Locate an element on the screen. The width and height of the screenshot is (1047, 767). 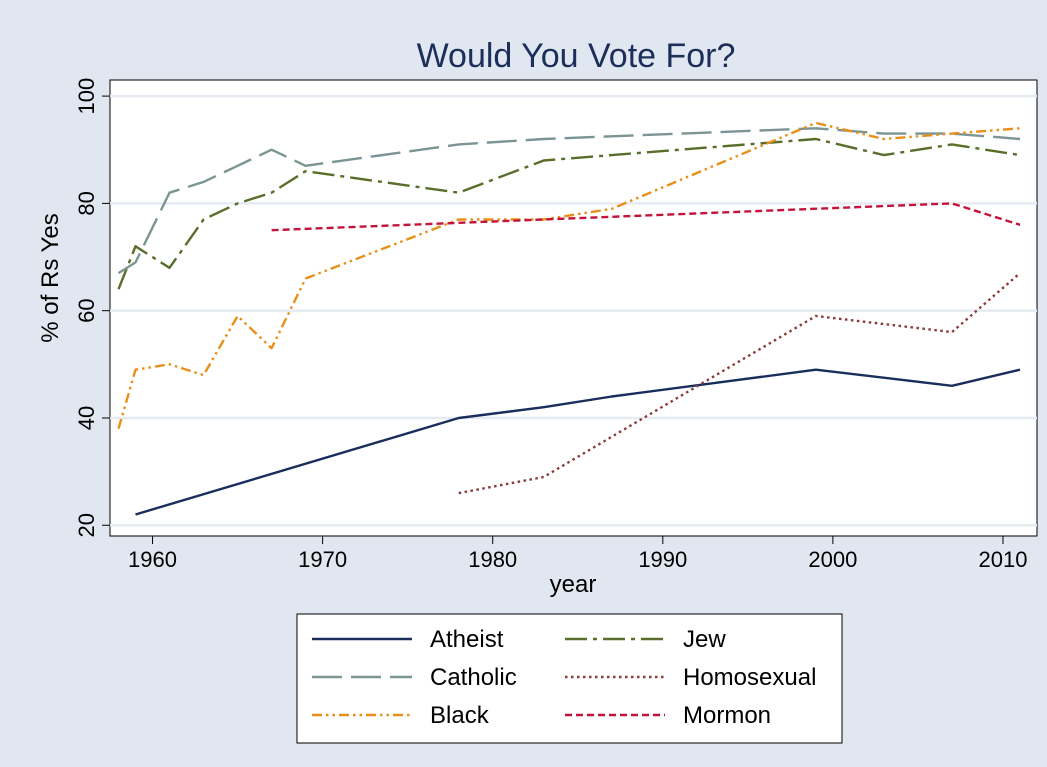
y-tick-label: 100 is located at coordinates (86, 96).